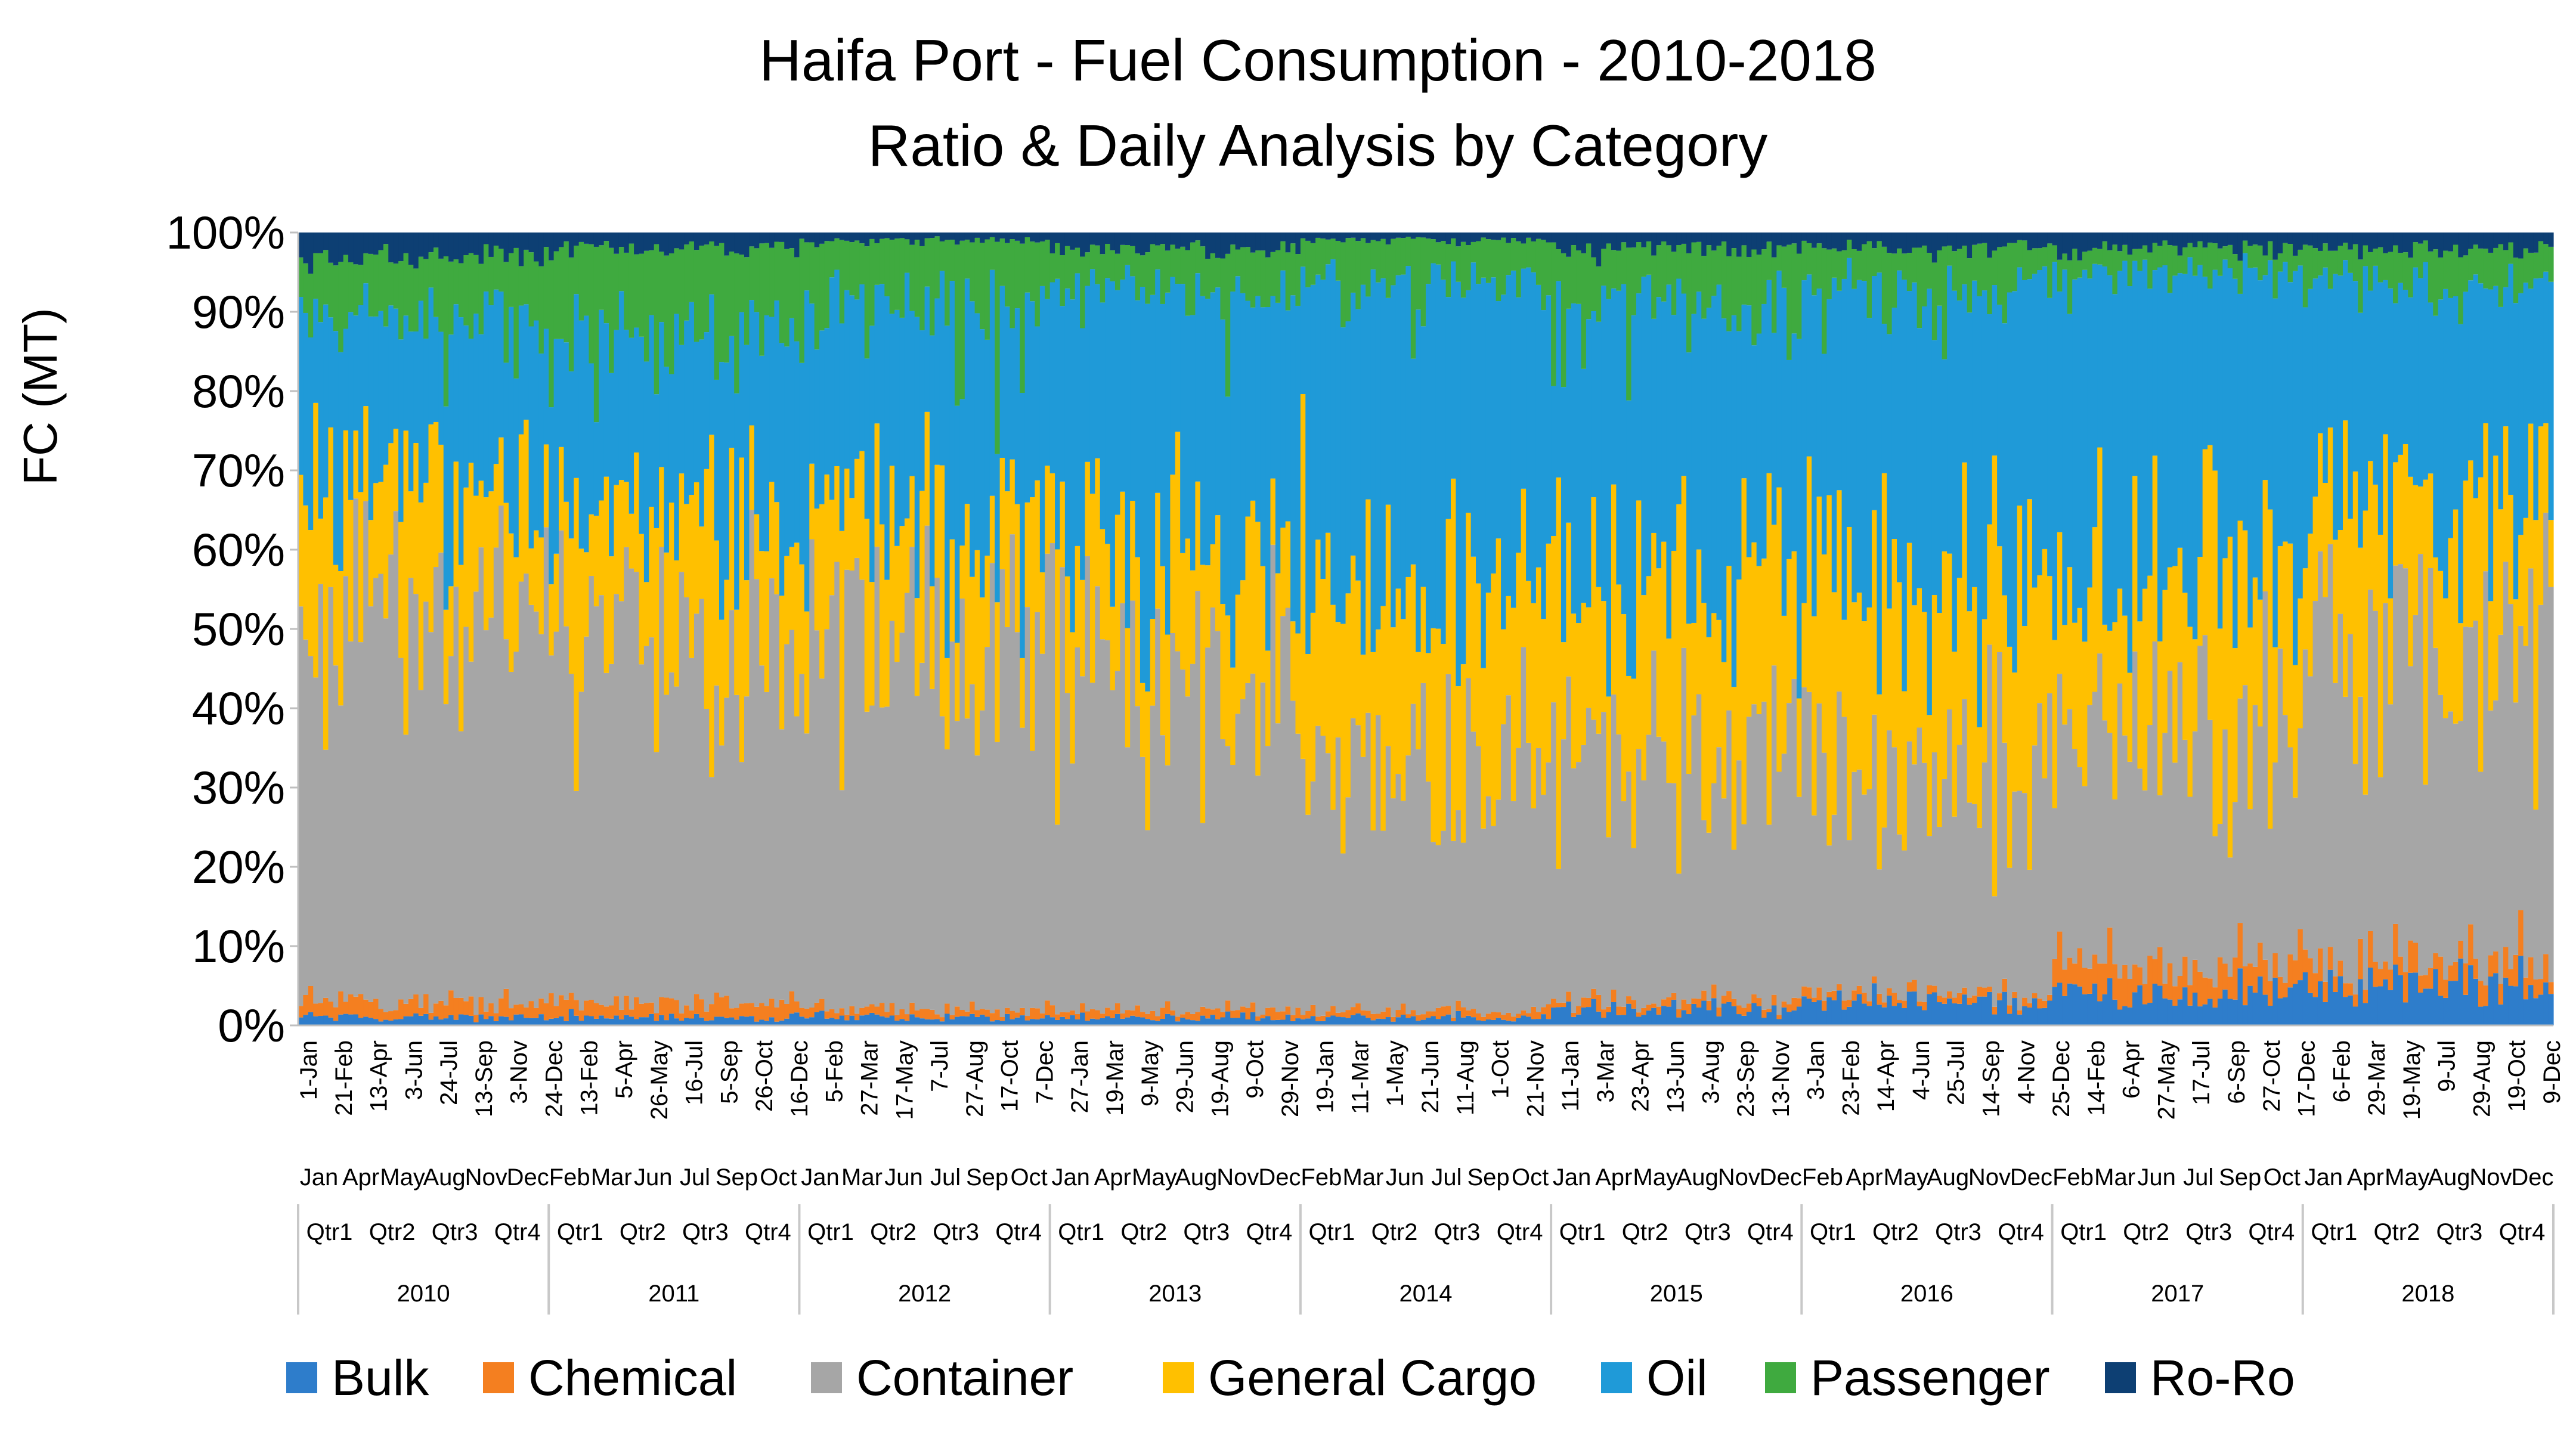 The width and height of the screenshot is (2576, 1429). Describe the element at coordinates (380, 1378) in the screenshot. I see `legend-label: Bulk` at that location.